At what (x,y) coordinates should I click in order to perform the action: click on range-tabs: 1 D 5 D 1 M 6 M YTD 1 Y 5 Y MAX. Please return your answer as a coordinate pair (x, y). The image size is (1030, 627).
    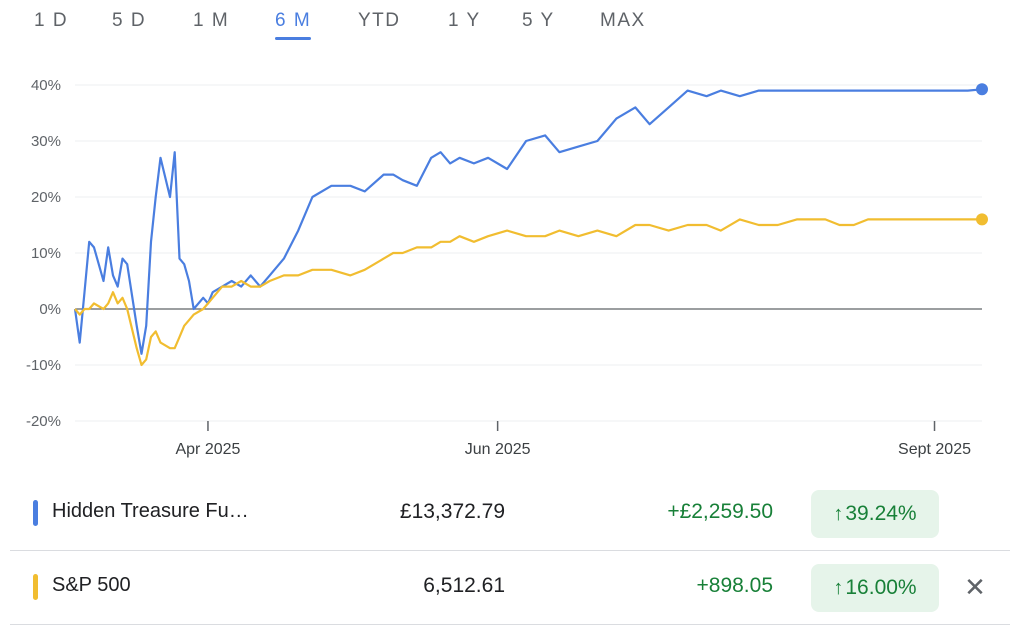
    Looking at the image, I should click on (350, 24).